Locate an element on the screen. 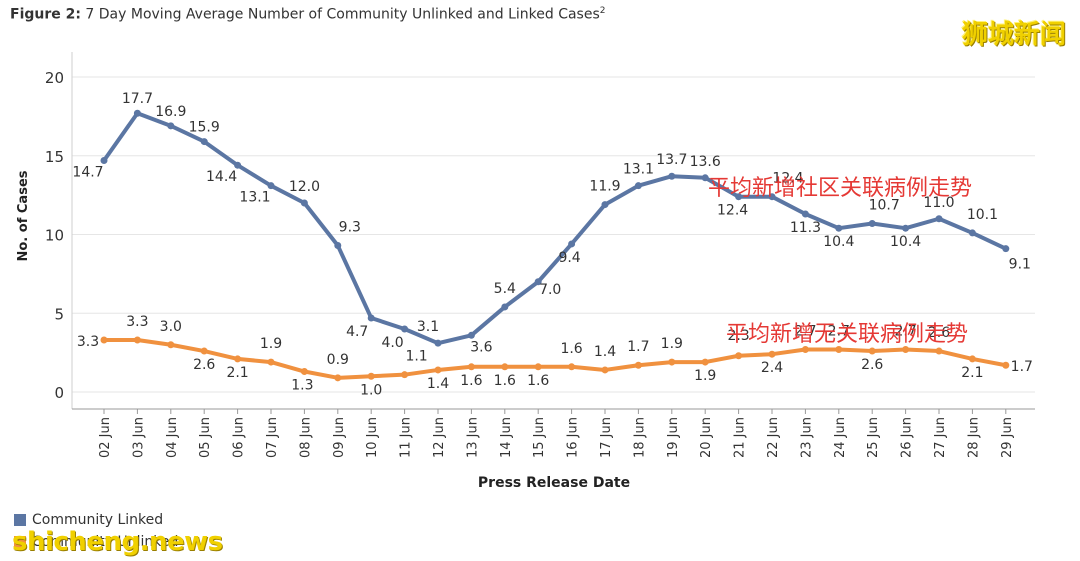 The height and width of the screenshot is (561, 1080). data-label: 13.1 is located at coordinates (254, 198).